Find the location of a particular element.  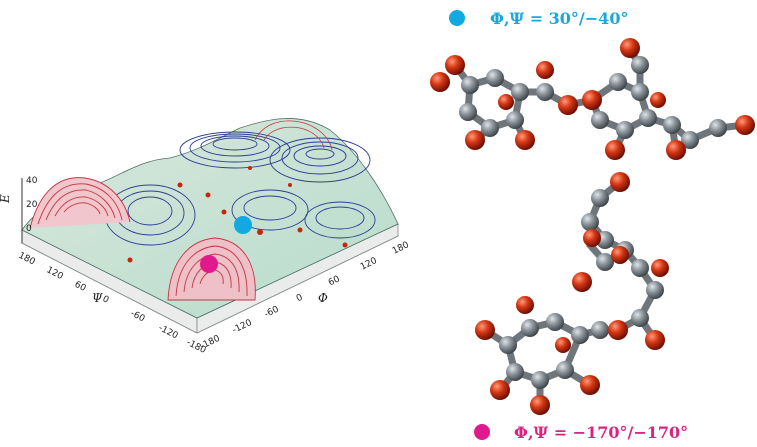

phi-tick-4: 60 is located at coordinates (334, 281).